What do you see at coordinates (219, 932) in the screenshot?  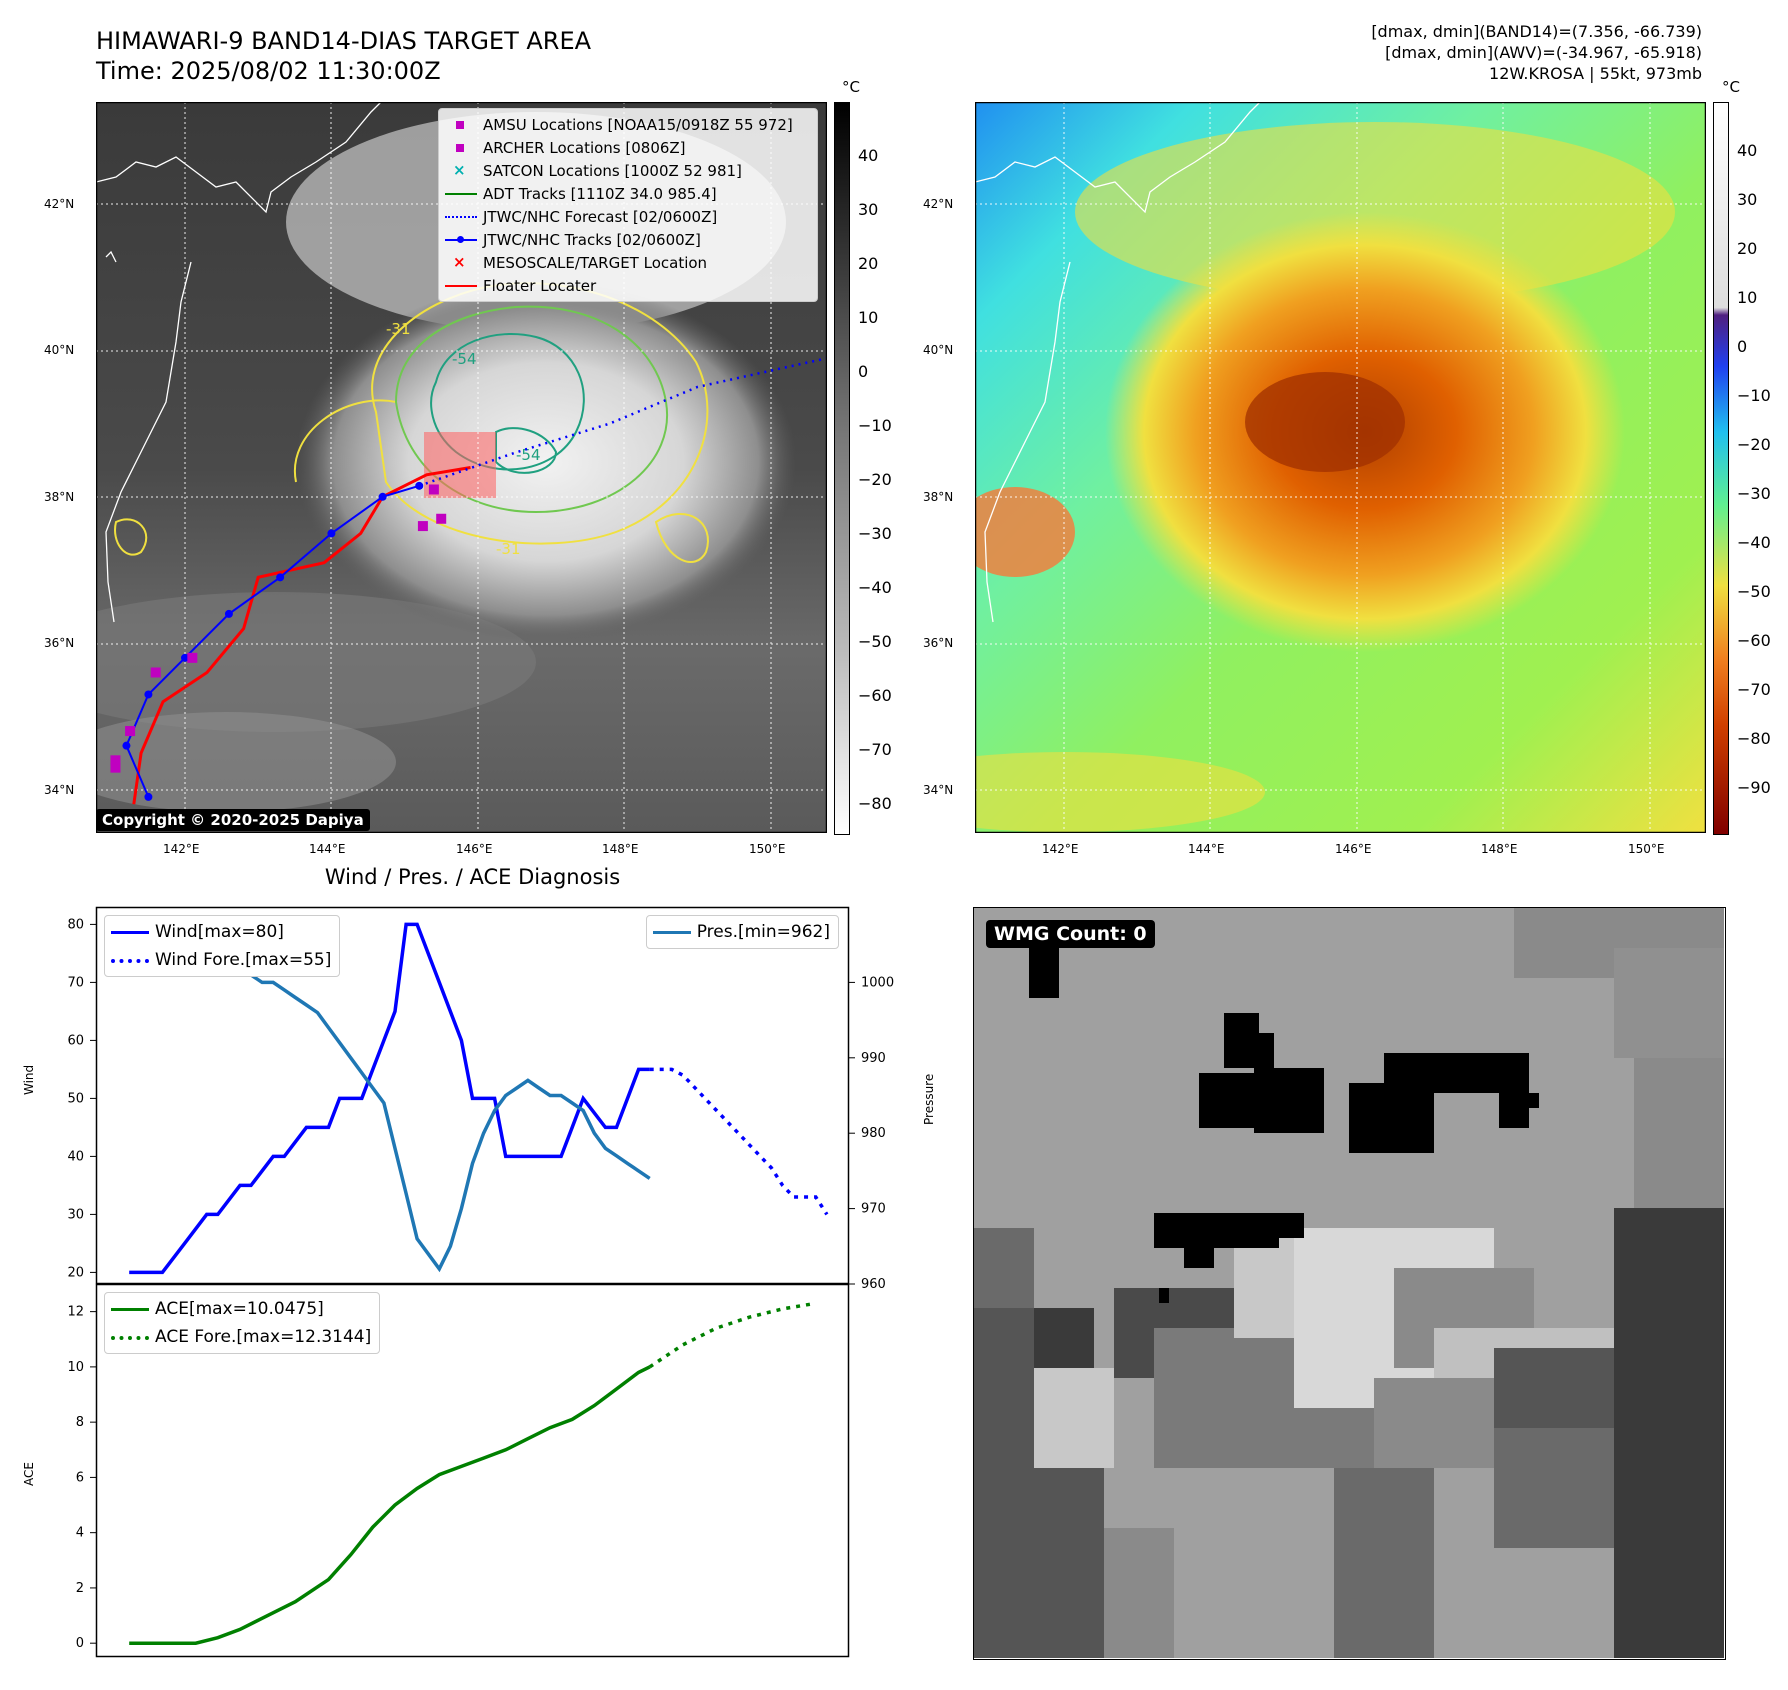 I see `legend-label: Wind[max=80]` at bounding box center [219, 932].